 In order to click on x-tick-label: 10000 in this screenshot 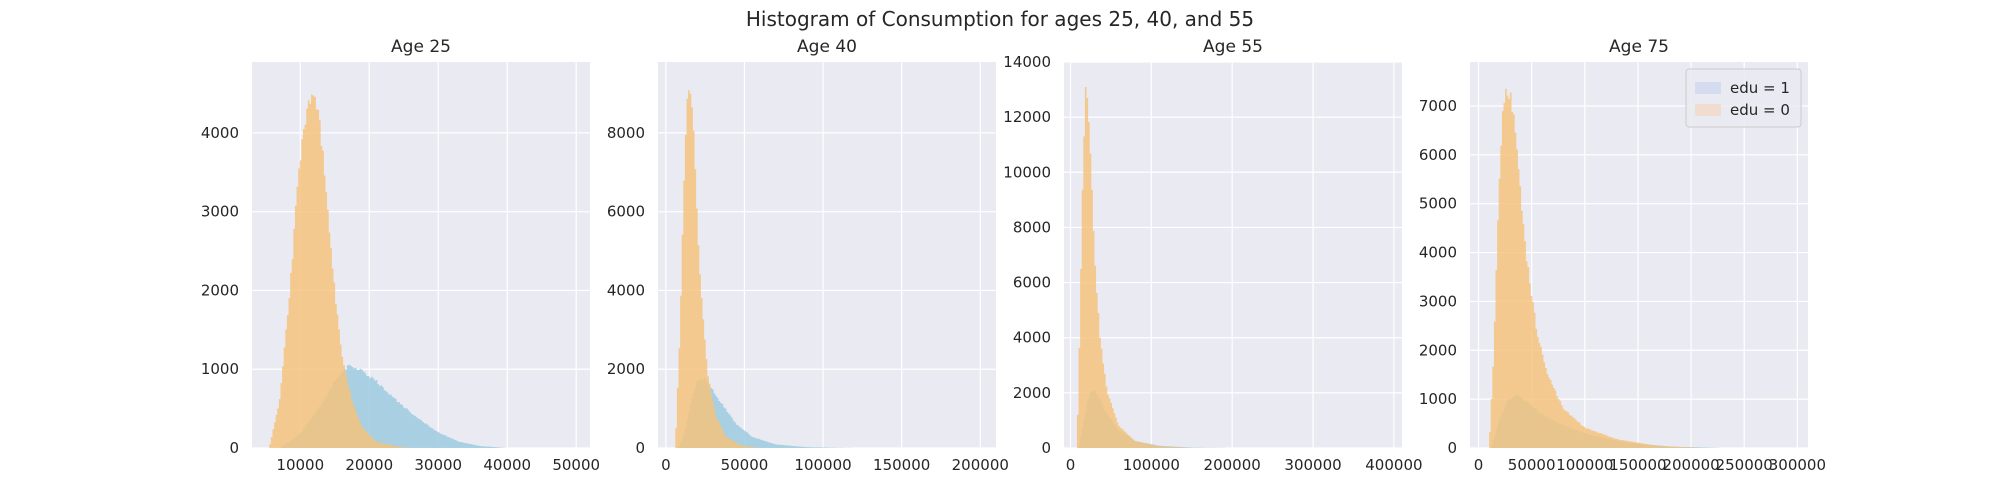, I will do `click(300, 465)`.